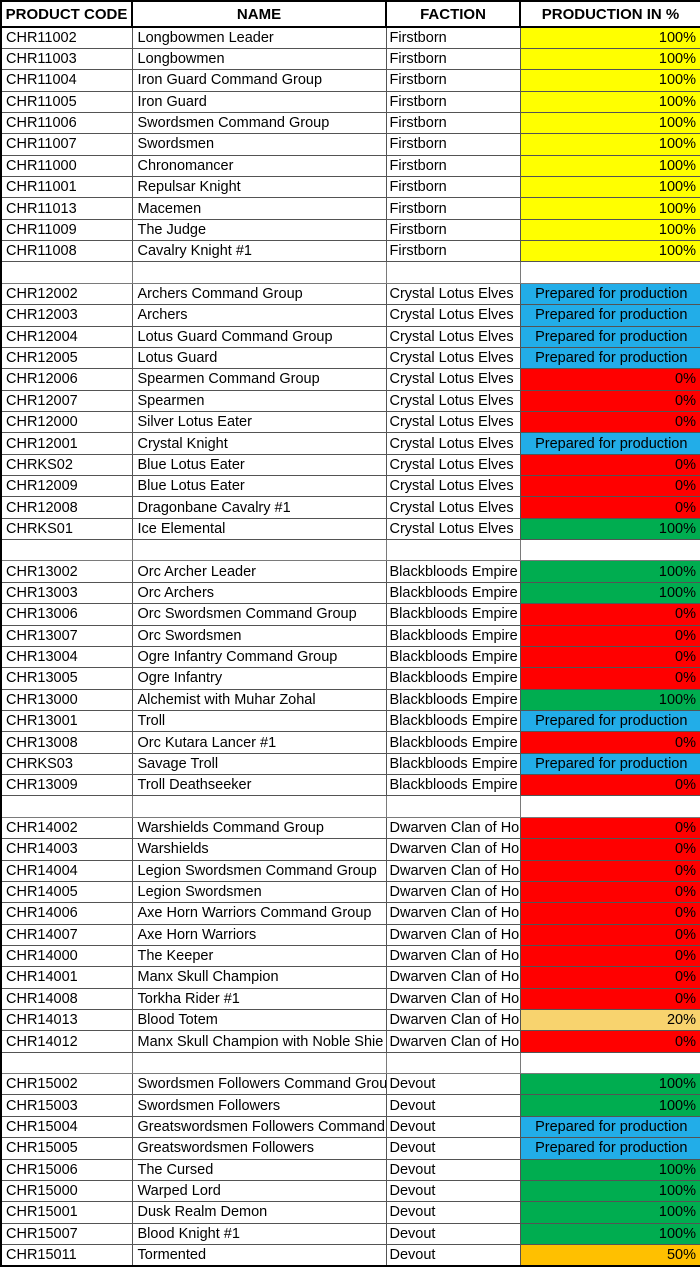  Describe the element at coordinates (66, 80) in the screenshot. I see `product-code-cell: CHR11004` at that location.